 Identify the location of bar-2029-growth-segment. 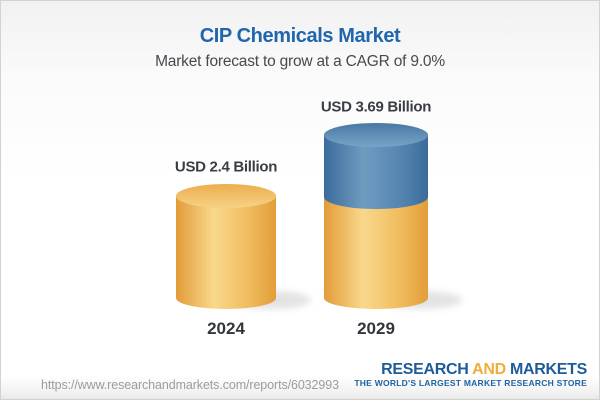
(376, 172).